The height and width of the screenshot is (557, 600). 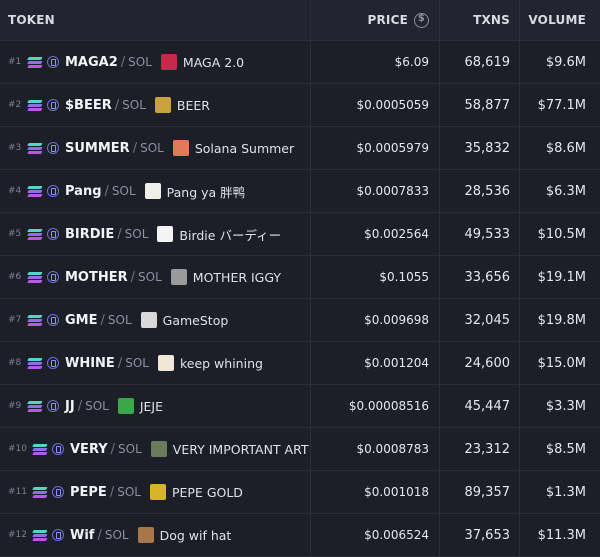 What do you see at coordinates (88, 105) in the screenshot?
I see `token-symbol: $BEER` at bounding box center [88, 105].